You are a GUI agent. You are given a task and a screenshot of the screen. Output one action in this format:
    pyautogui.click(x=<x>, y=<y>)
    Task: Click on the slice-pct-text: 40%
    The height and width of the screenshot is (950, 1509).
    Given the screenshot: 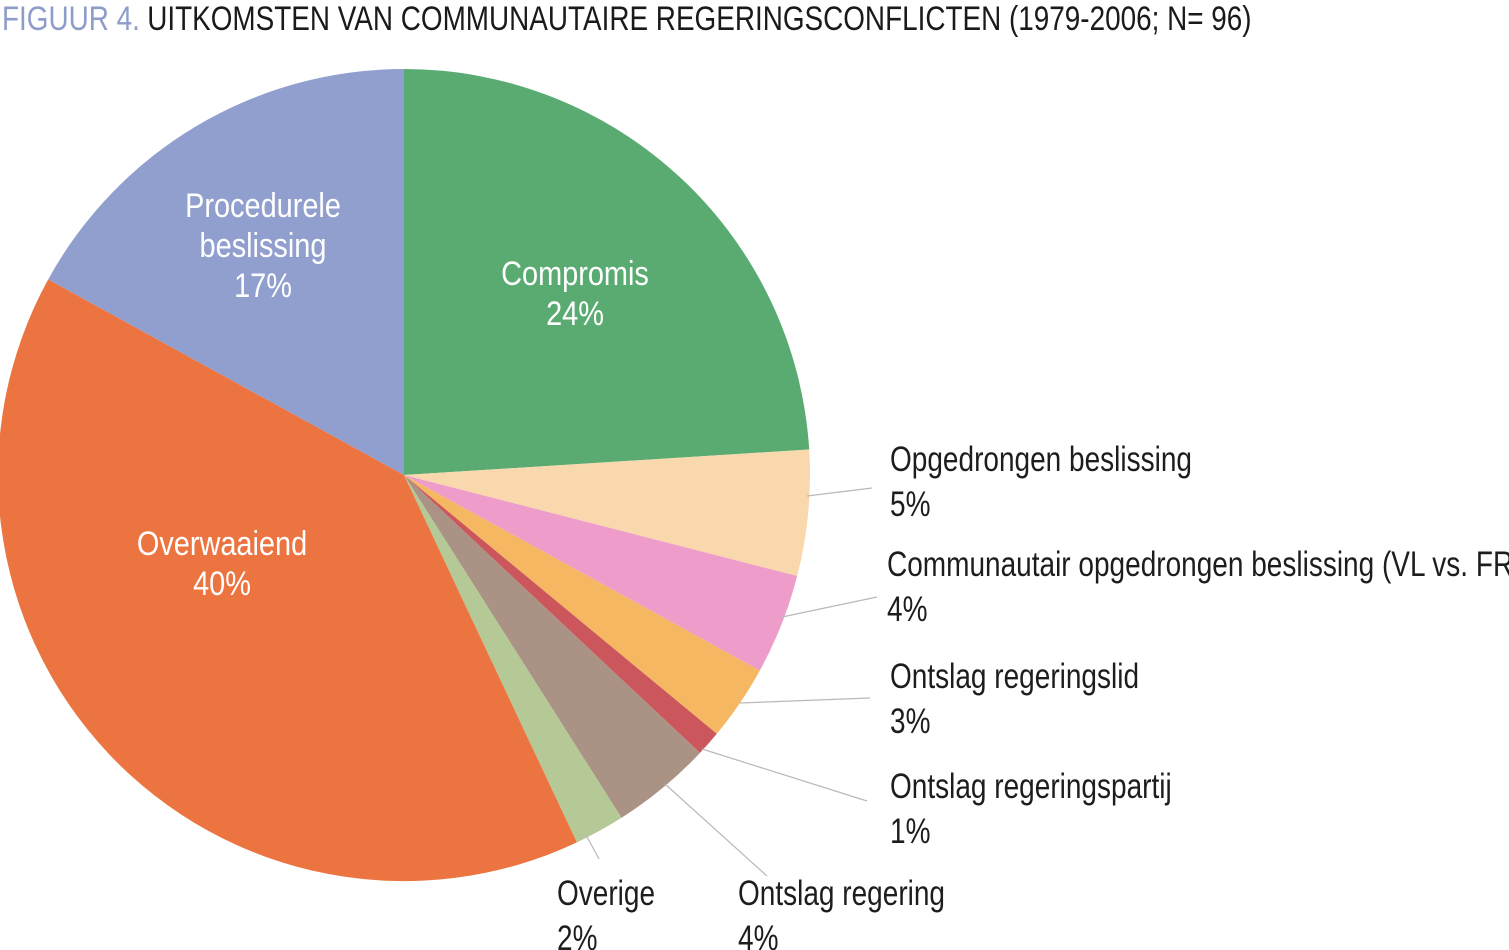 What is the action you would take?
    pyautogui.click(x=222, y=584)
    